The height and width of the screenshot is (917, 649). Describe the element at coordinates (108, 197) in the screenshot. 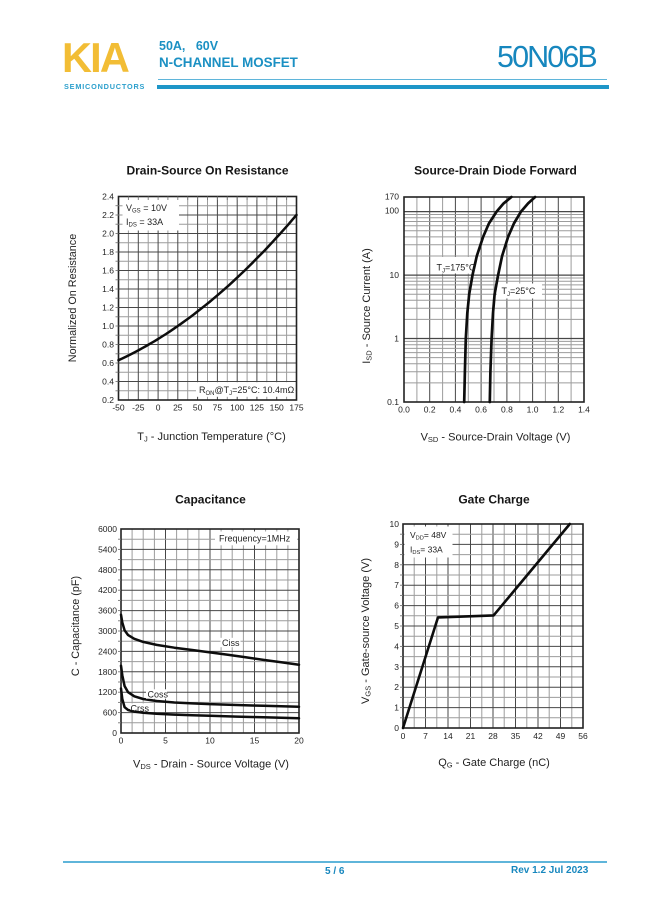

I see `svg-text: 2.4` at that location.